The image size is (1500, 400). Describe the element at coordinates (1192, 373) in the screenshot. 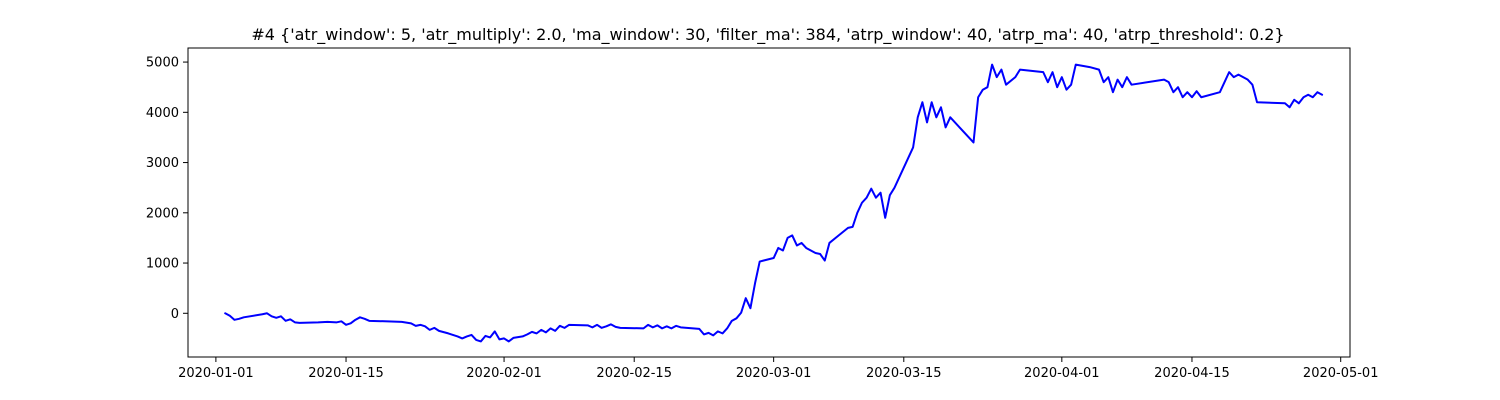

I see `x-tick-label: 2020-04-15` at that location.